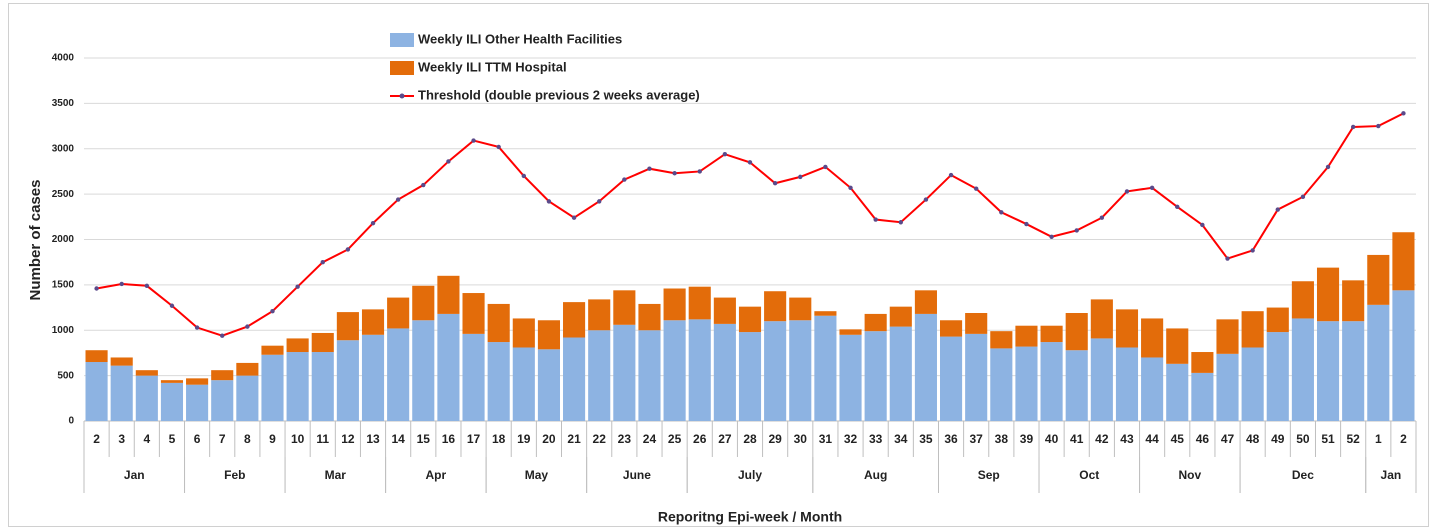 The width and height of the screenshot is (1435, 530). Describe the element at coordinates (322, 439) in the screenshot. I see `x-tick-label: 11` at that location.